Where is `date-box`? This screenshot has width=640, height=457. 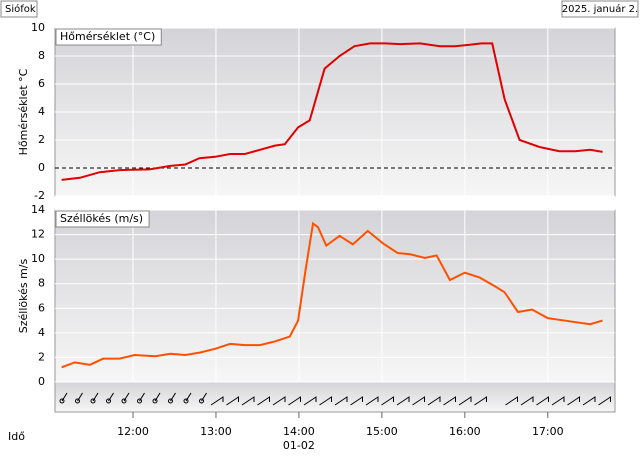
date-box is located at coordinates (600, 9).